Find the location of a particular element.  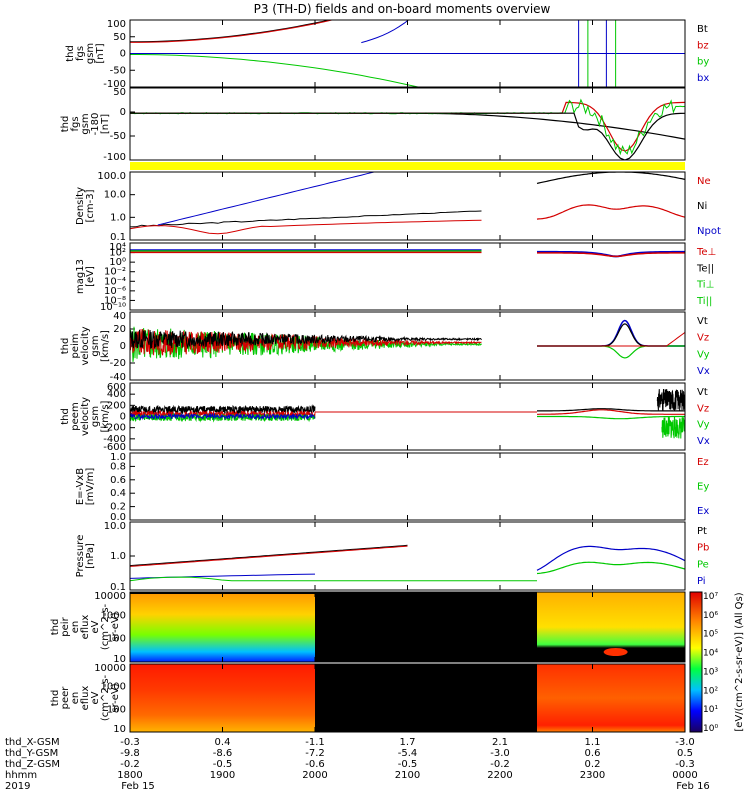

y-tick-label: 0.8 is located at coordinates (118, 466).